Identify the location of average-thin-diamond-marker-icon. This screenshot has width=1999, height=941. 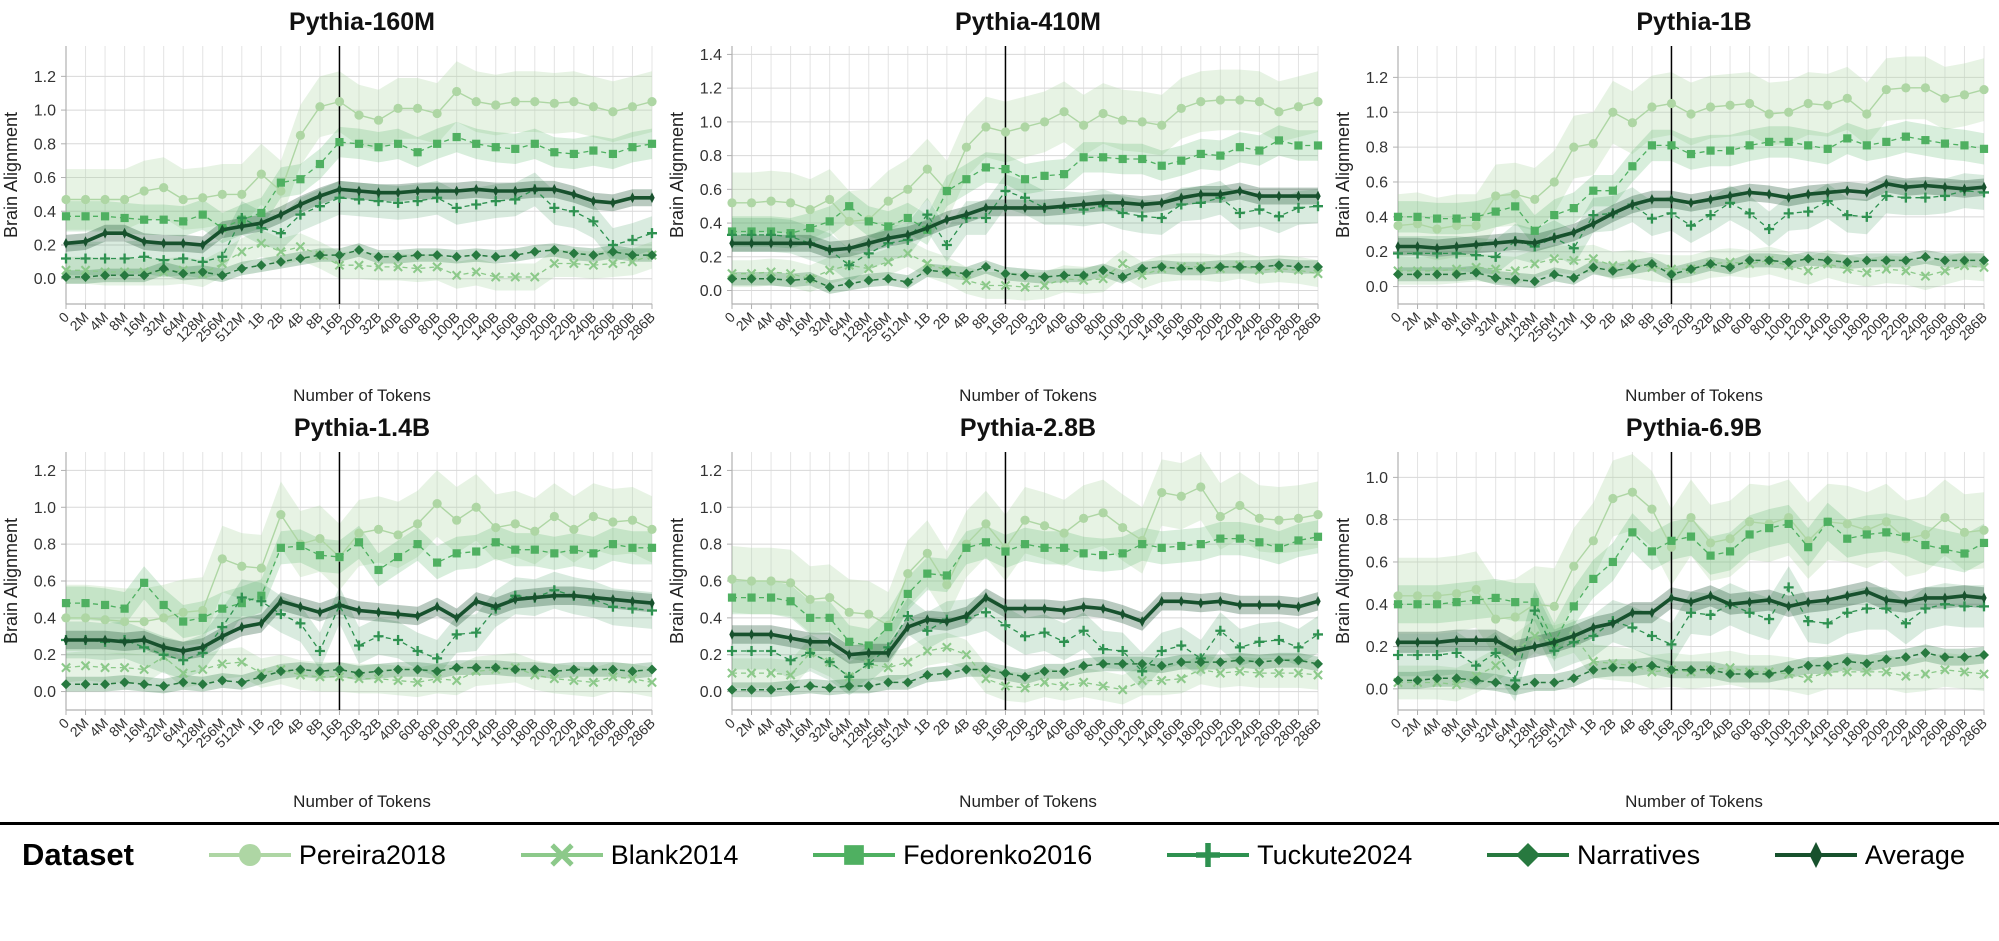
(1815, 855).